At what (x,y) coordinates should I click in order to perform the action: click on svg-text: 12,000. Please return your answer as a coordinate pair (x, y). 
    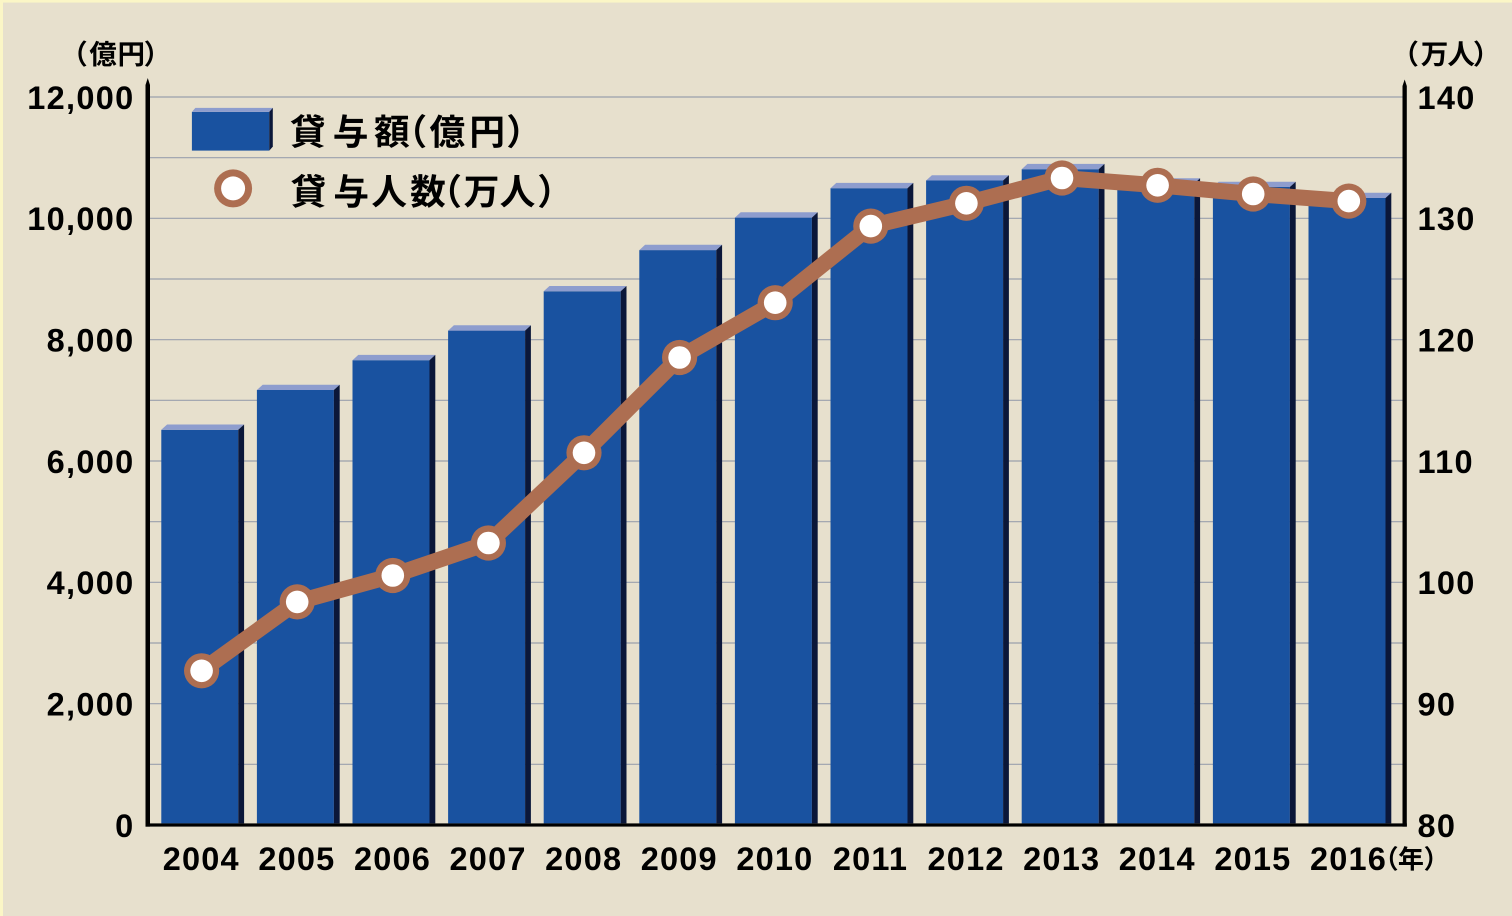
    Looking at the image, I should click on (80, 98).